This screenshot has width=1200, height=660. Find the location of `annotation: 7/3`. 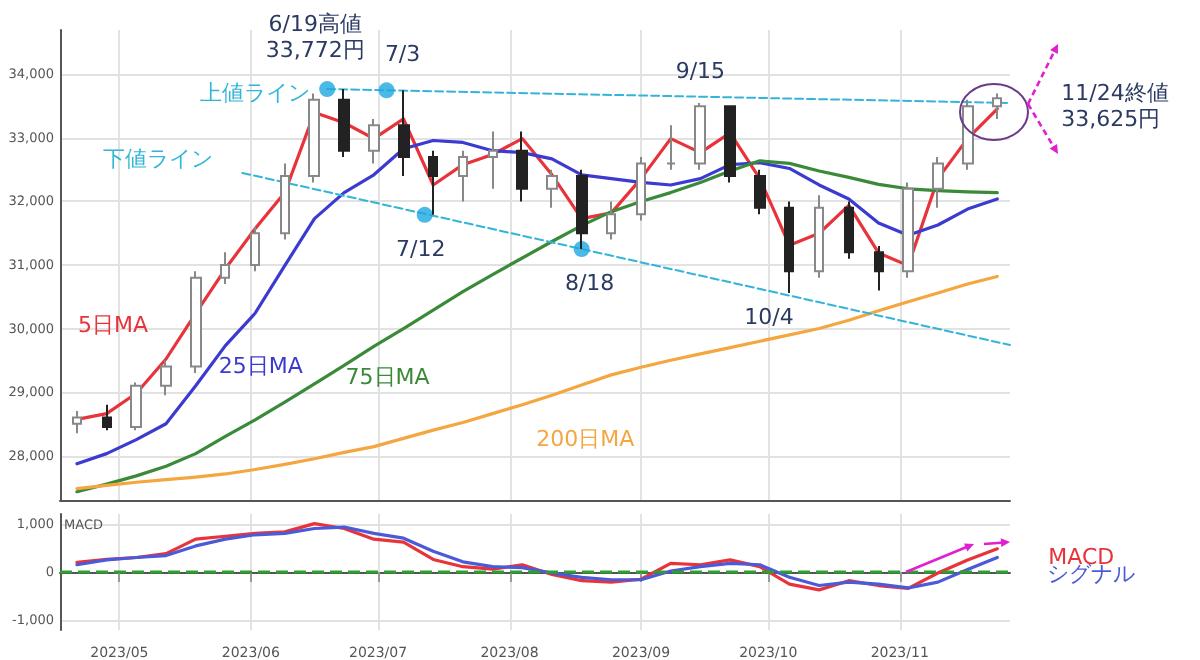

annotation: 7/3 is located at coordinates (402, 54).